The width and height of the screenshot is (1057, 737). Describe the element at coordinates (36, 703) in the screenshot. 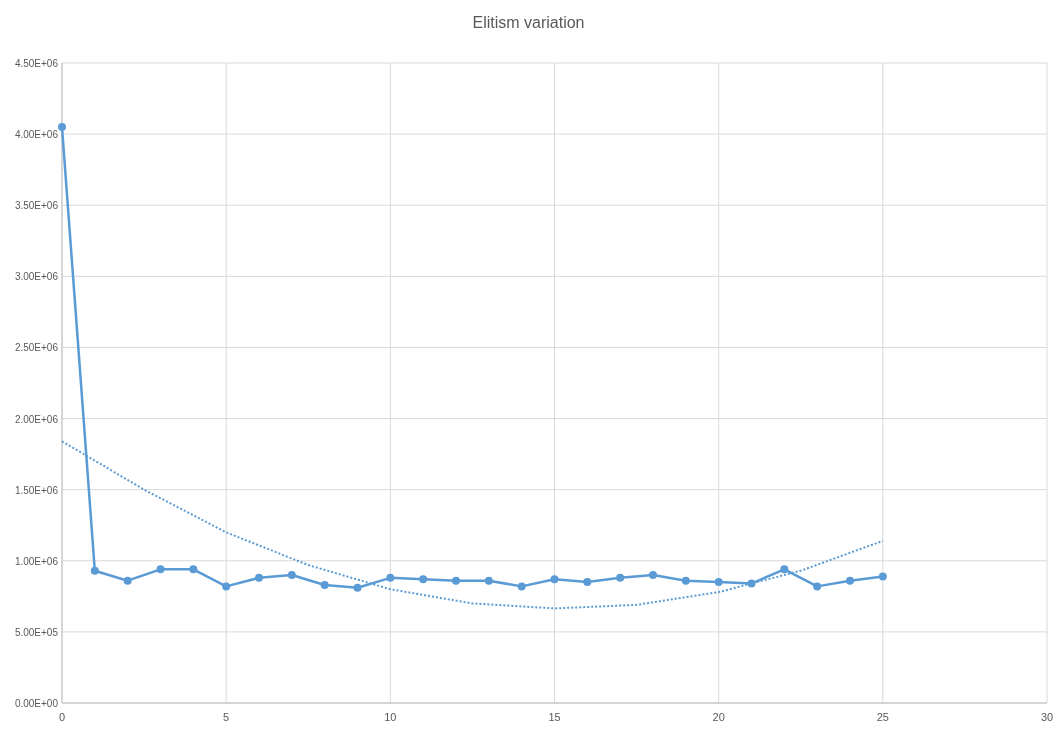

I see `y-tick-label: 0.00E+00` at that location.